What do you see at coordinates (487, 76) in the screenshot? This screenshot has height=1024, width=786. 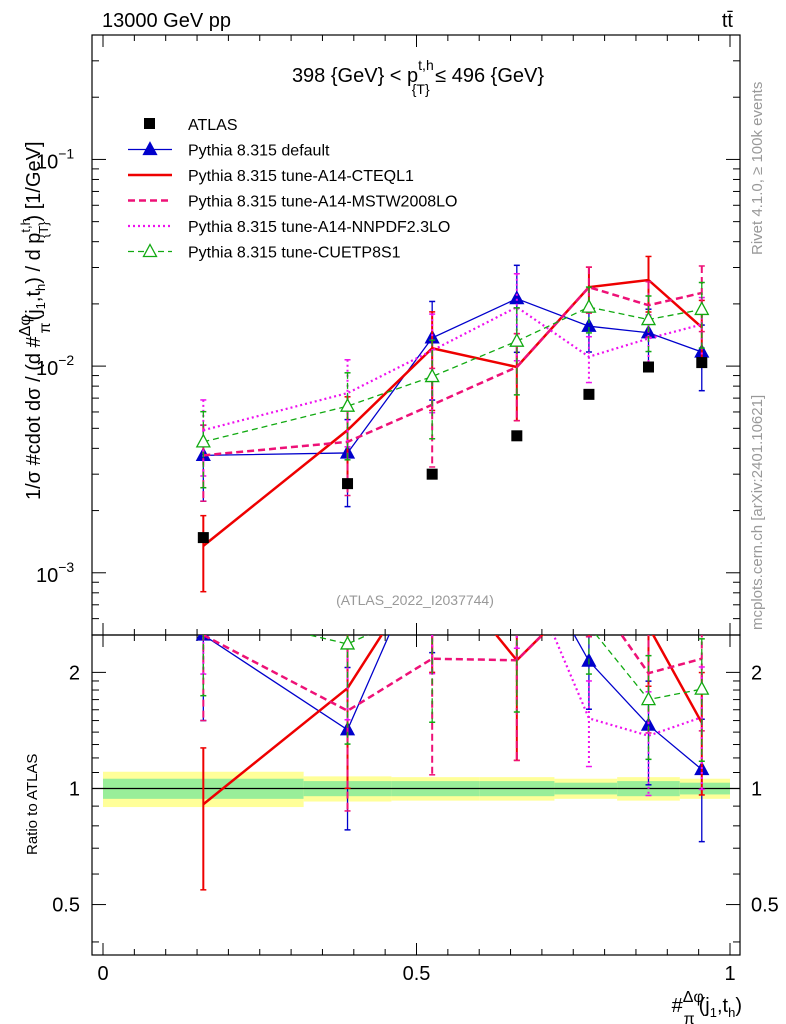 I see `title-post: ≤ 496 {GeV}` at bounding box center [487, 76].